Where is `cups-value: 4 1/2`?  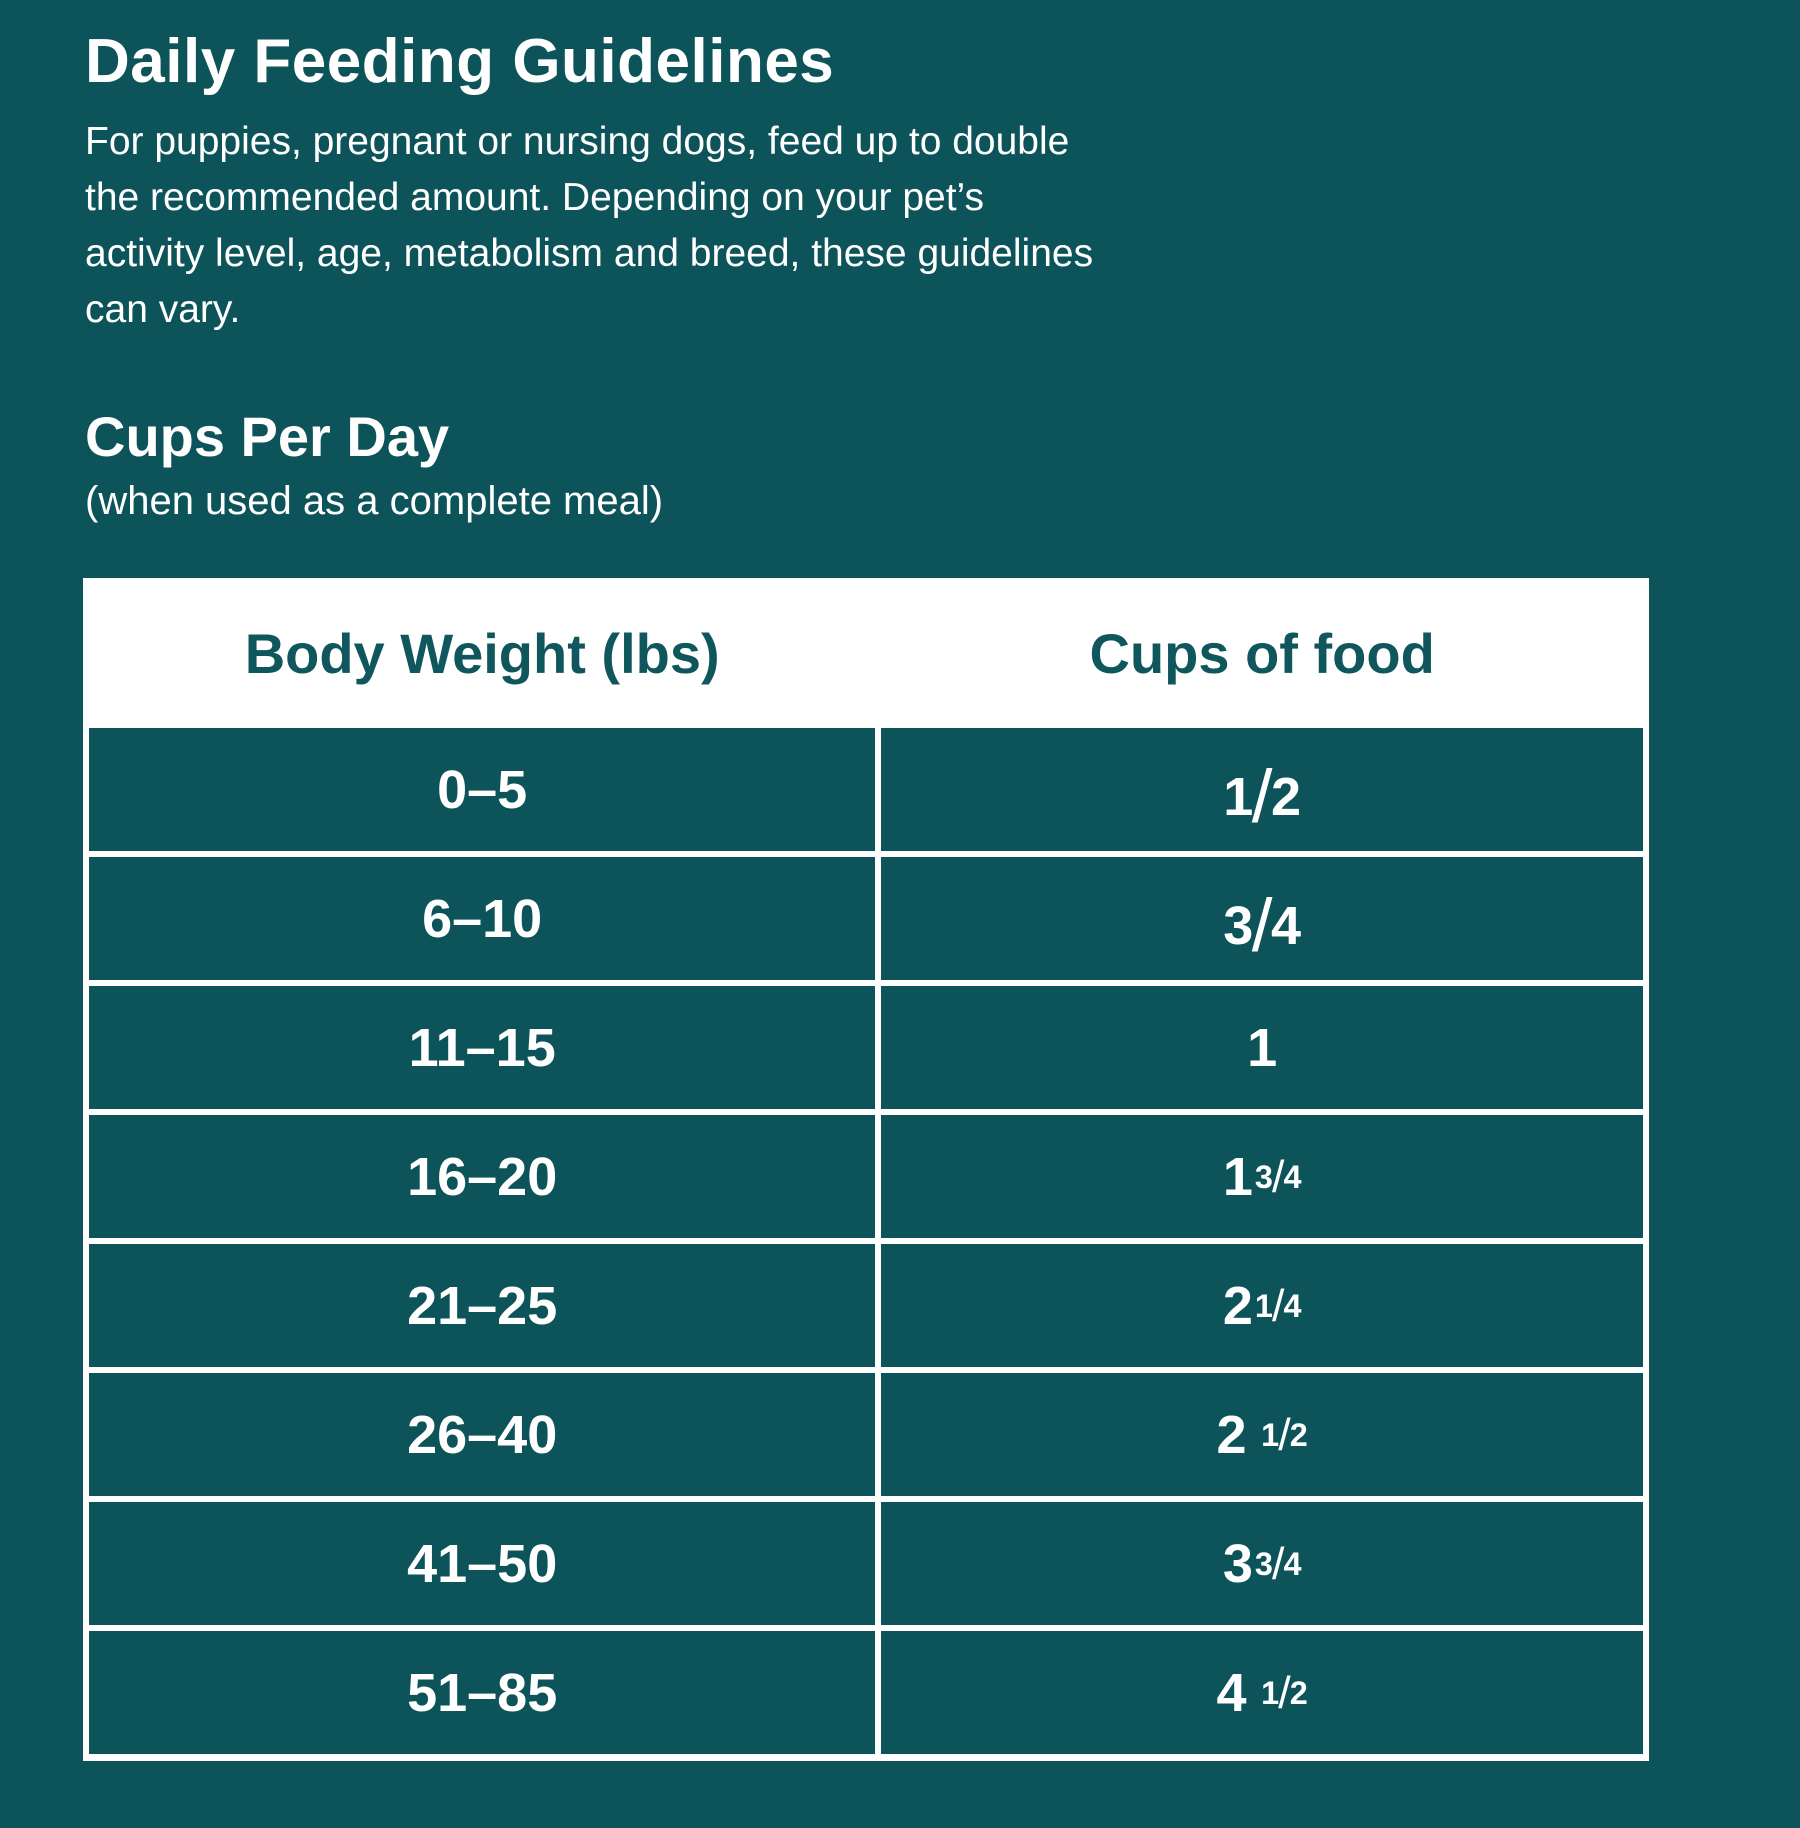 cups-value: 4 1/2 is located at coordinates (1262, 1693).